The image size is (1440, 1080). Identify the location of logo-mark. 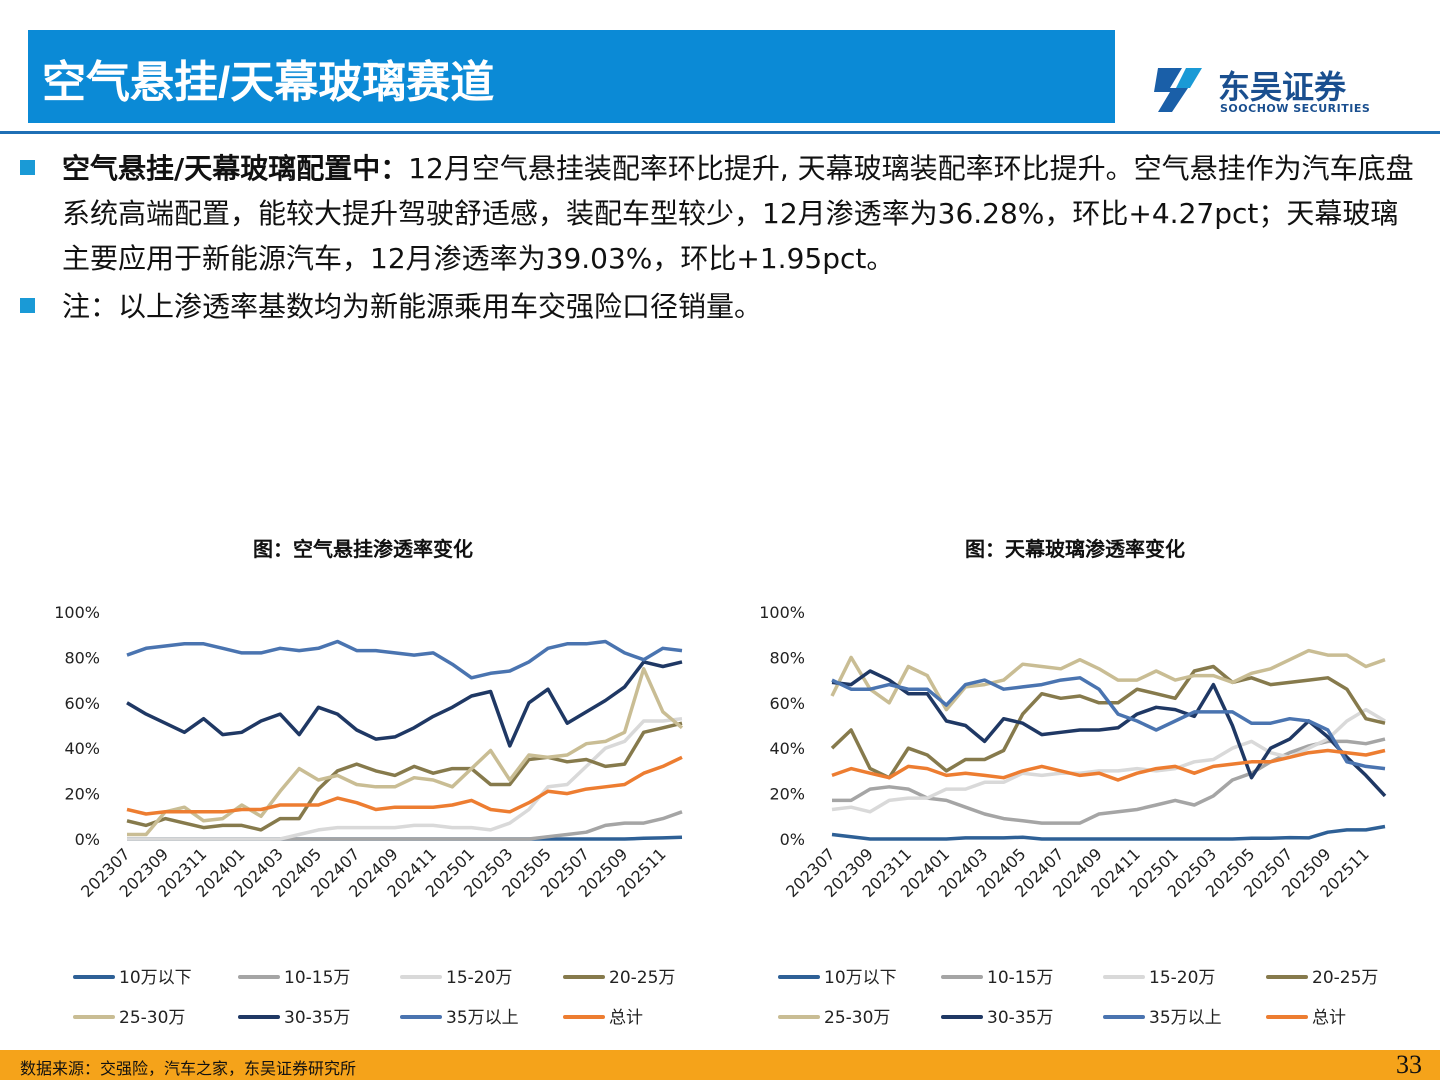
(1178, 90).